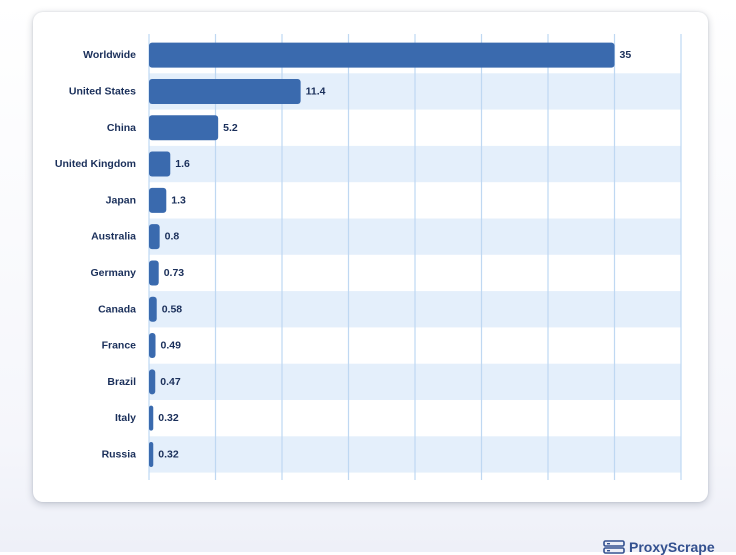 The width and height of the screenshot is (736, 555). I want to click on value-label: 0.47, so click(170, 382).